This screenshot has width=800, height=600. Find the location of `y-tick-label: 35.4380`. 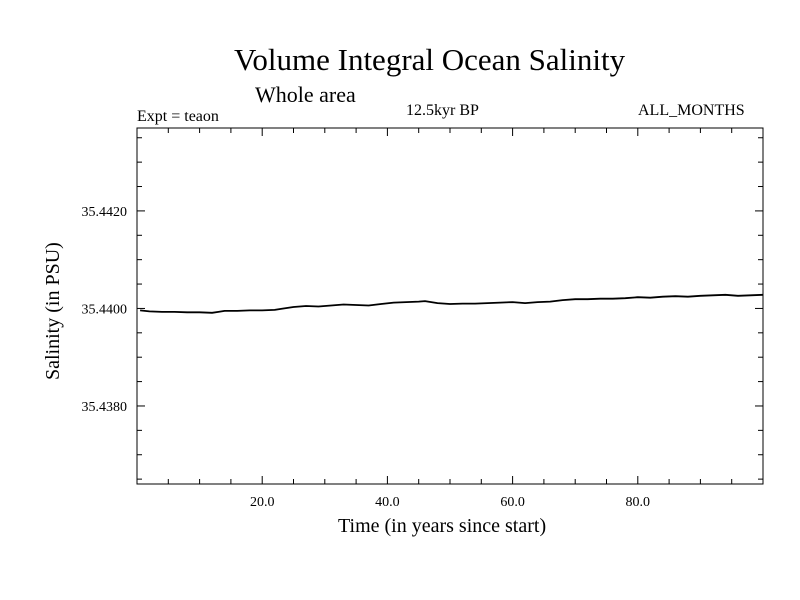

y-tick-label: 35.4380 is located at coordinates (105, 407).